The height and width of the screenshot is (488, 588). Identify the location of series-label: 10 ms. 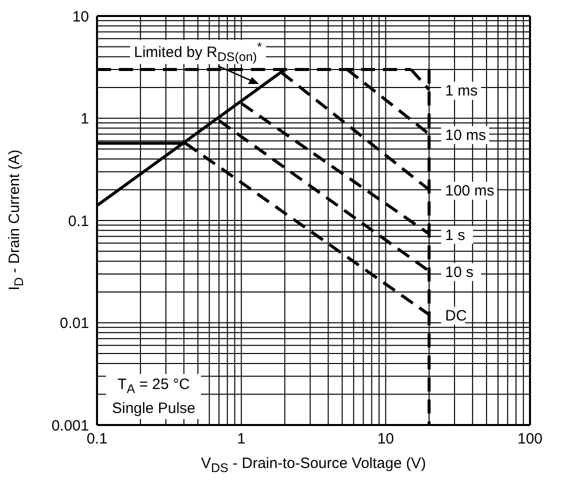
(465, 135).